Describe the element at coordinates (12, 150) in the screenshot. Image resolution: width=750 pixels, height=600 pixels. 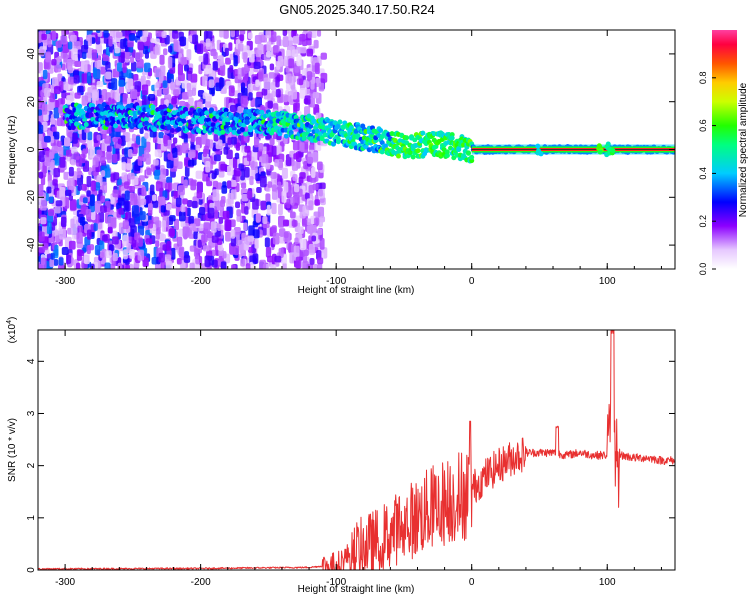
I see `spectrogram-y-label: Frequency (Hz)` at that location.